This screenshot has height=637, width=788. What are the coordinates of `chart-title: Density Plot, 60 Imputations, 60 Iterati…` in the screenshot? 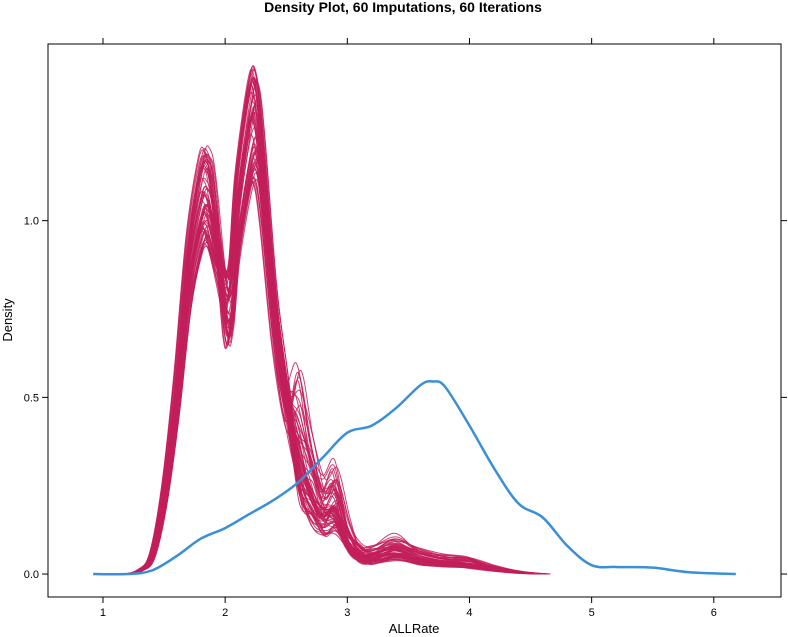 It's located at (403, 7).